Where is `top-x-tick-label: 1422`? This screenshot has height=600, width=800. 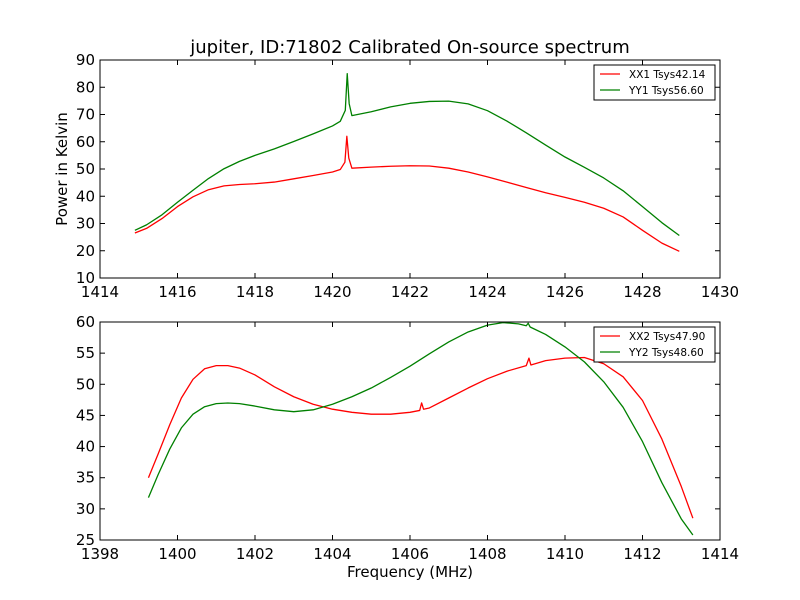 top-x-tick-label: 1422 is located at coordinates (410, 292).